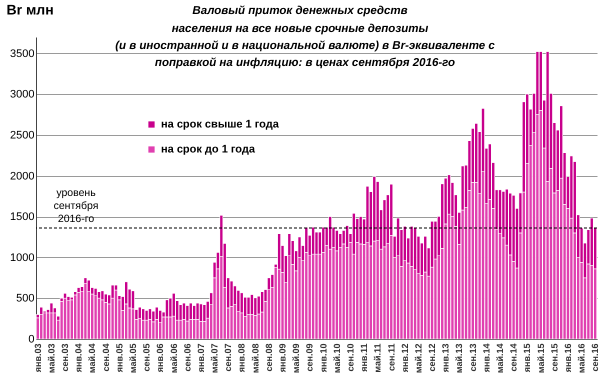  What do you see at coordinates (119, 358) in the screenshot?
I see `x-tick-label: янв.05` at bounding box center [119, 358].